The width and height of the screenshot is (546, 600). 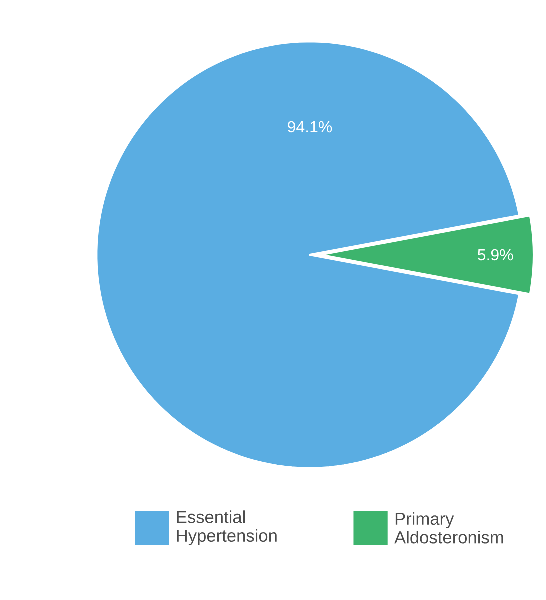 What do you see at coordinates (227, 528) in the screenshot?
I see `legend-label: Essential Hypertension` at bounding box center [227, 528].